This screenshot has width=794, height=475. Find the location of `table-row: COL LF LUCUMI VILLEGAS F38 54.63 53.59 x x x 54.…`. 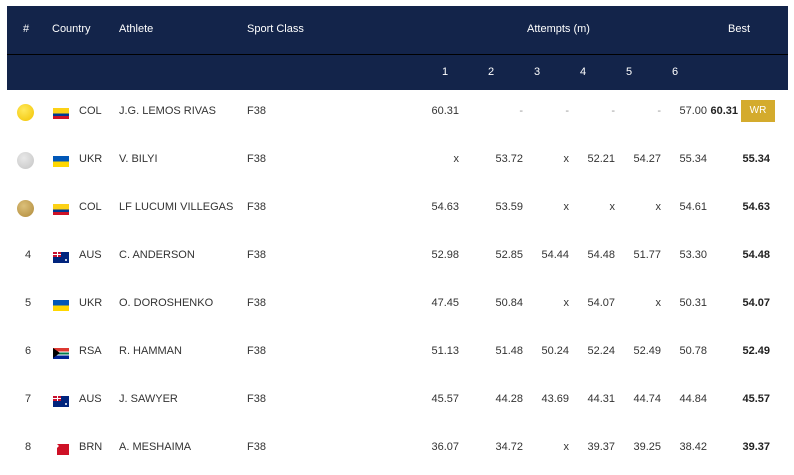

table-row: COL LF LUCUMI VILLEGAS F38 54.63 53.59 x x x 54.… is located at coordinates (397, 210).